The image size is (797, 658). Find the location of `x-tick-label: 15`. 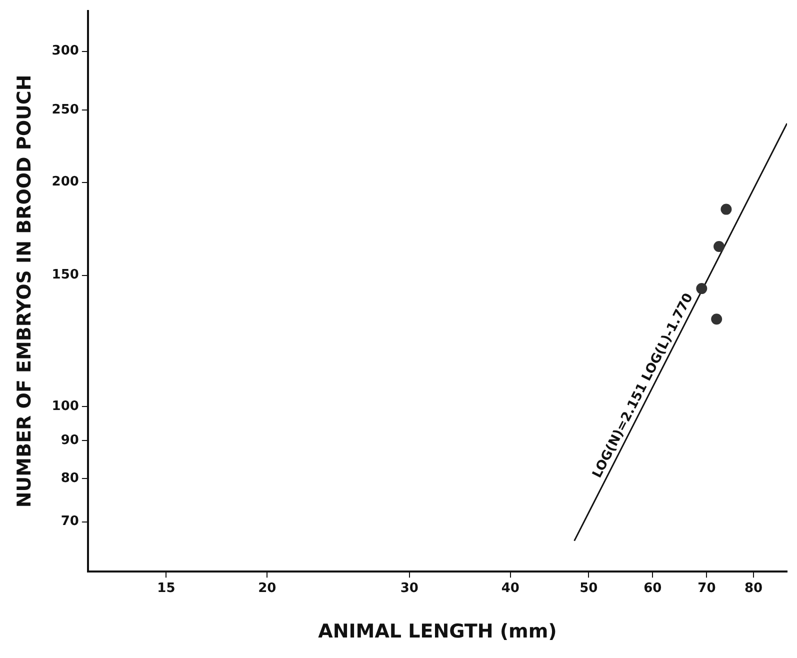

x-tick-label: 15 is located at coordinates (166, 588).